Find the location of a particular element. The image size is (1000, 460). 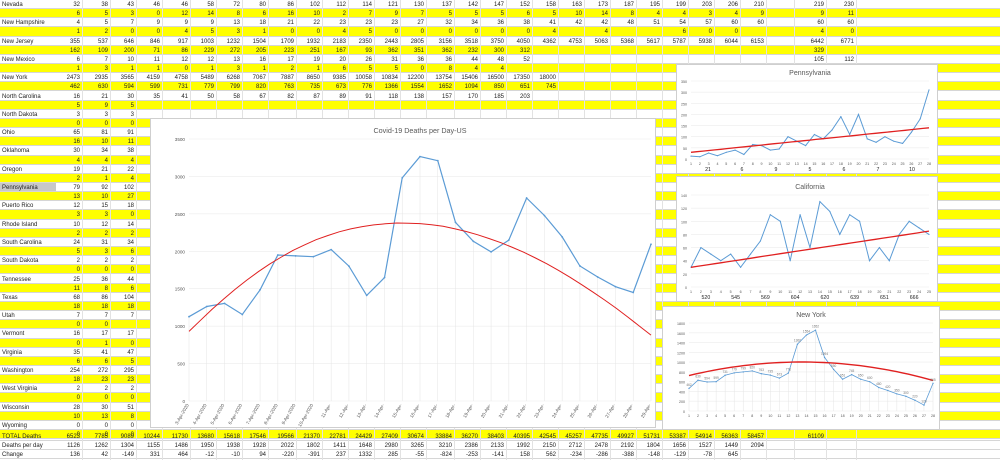

cell: 38 is located at coordinates (526, 23).